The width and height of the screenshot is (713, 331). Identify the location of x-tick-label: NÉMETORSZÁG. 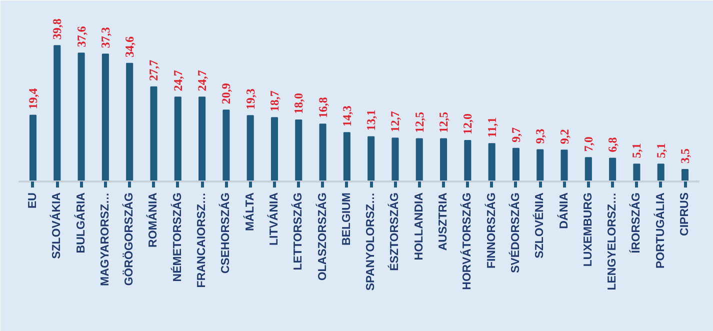
(177, 237).